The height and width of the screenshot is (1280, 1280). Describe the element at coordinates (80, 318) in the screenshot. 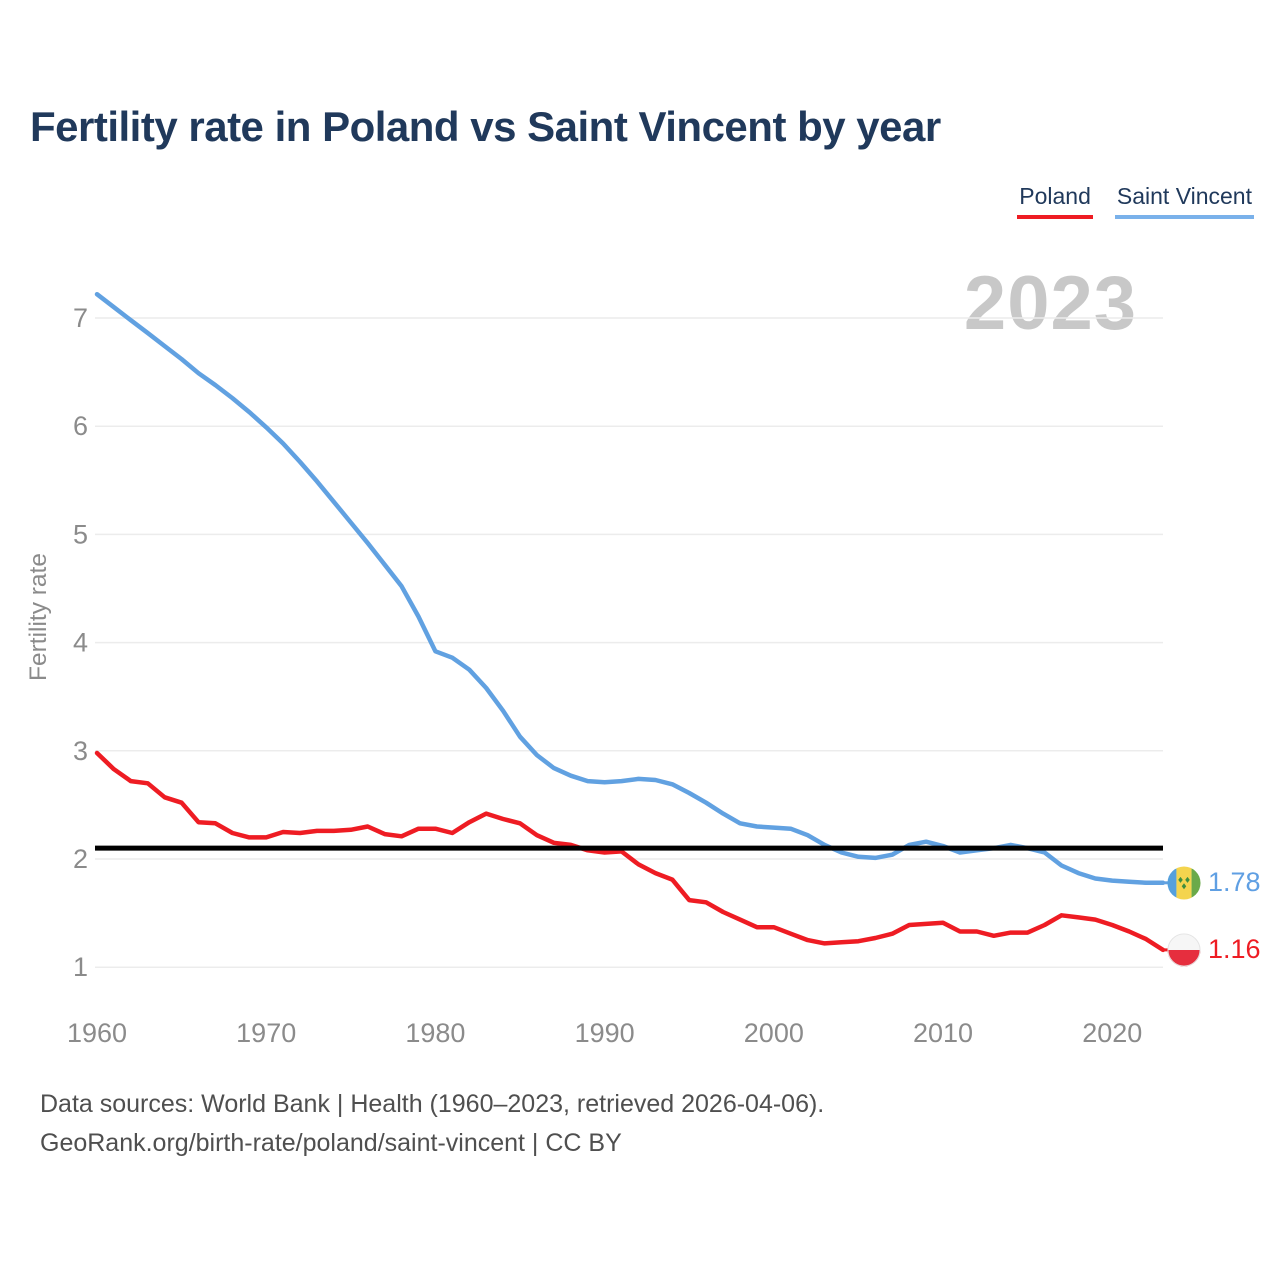

I see `y-tick-7: 7` at that location.